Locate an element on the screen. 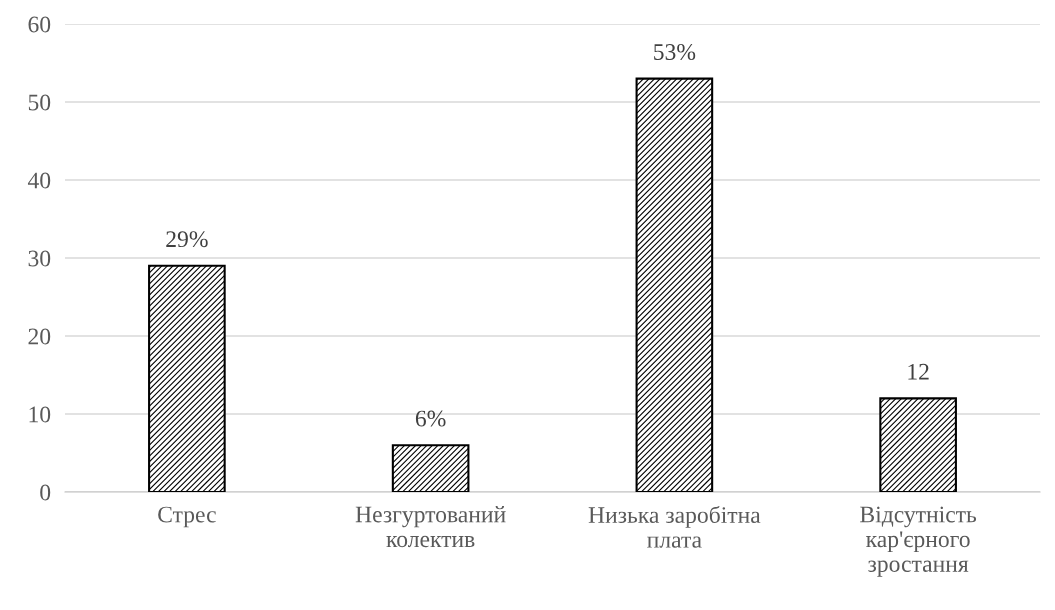 The height and width of the screenshot is (610, 1055). y-tick-label: 60 is located at coordinates (39, 24).